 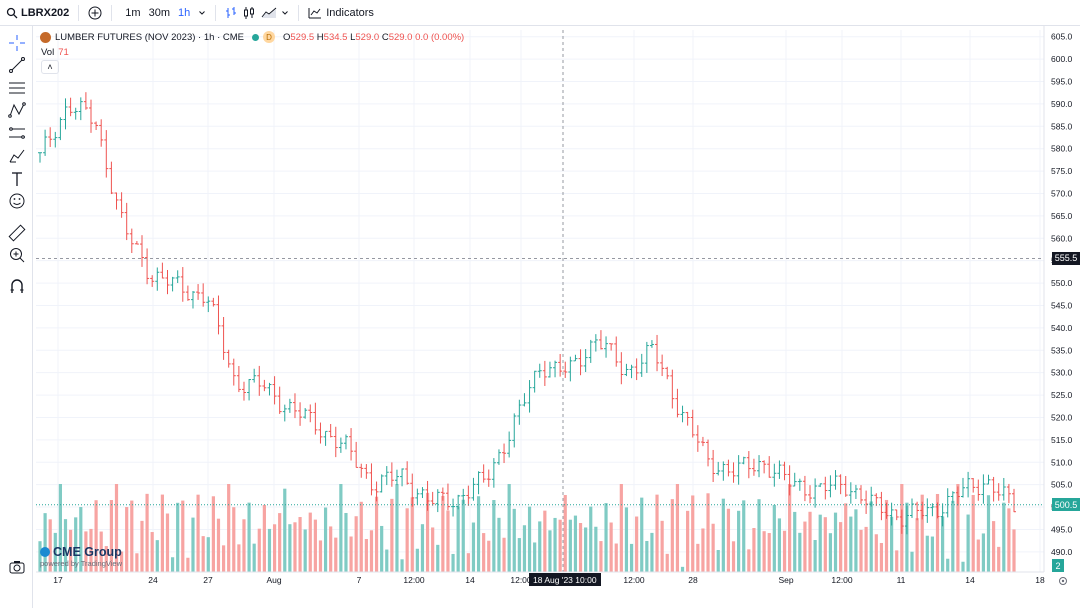 I want to click on emoji-icon, so click(x=17, y=201).